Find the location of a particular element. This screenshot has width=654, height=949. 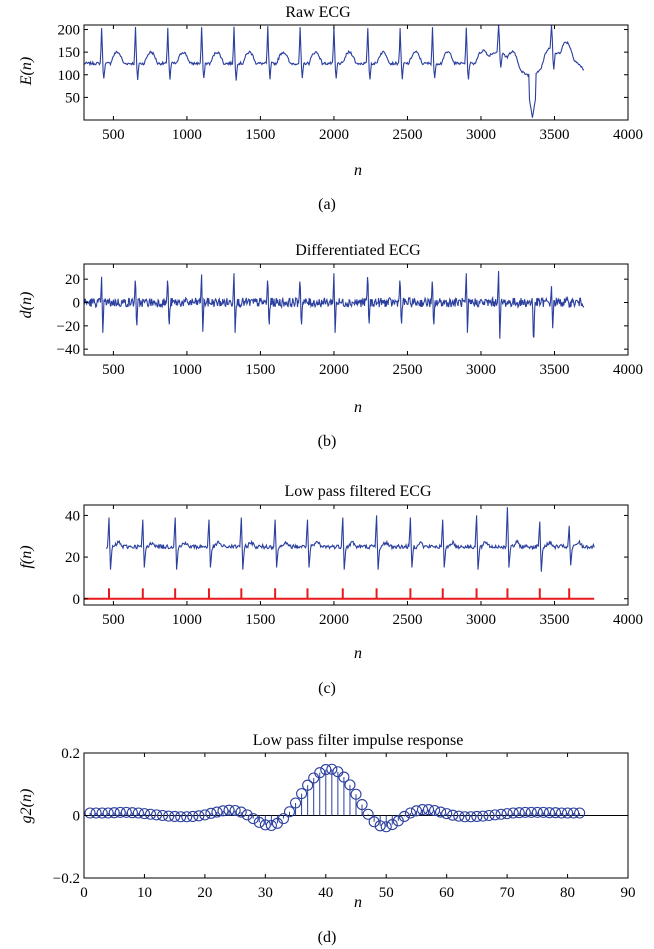

x-tick-label: 20 is located at coordinates (204, 893).